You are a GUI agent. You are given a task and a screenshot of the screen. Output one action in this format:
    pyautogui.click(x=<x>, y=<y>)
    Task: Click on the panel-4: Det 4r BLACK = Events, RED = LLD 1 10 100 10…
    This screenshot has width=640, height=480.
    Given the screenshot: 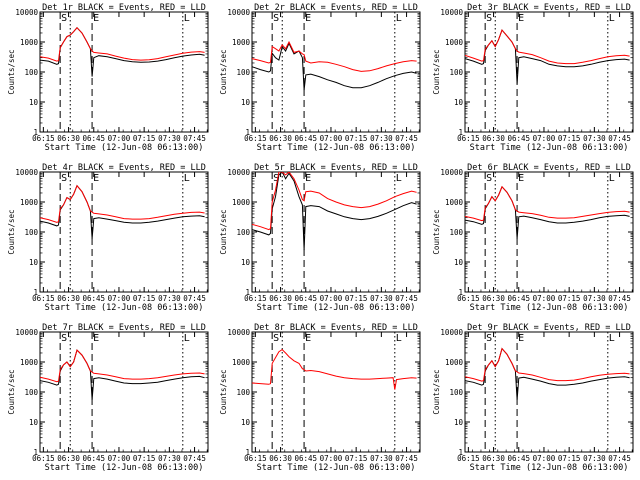 What is the action you would take?
    pyautogui.click(x=108, y=238)
    